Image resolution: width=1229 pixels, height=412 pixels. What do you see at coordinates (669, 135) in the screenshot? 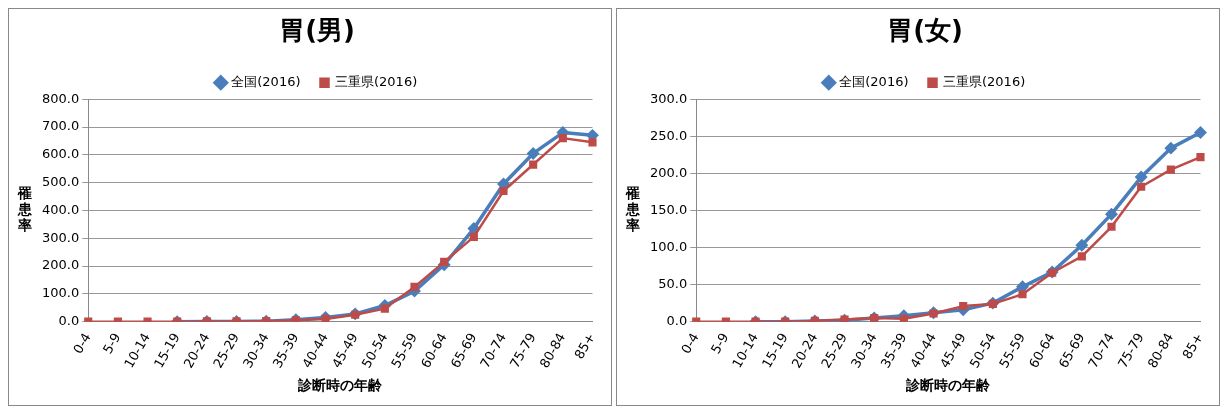
I see `y-tick-label: 250.0` at bounding box center [669, 135].